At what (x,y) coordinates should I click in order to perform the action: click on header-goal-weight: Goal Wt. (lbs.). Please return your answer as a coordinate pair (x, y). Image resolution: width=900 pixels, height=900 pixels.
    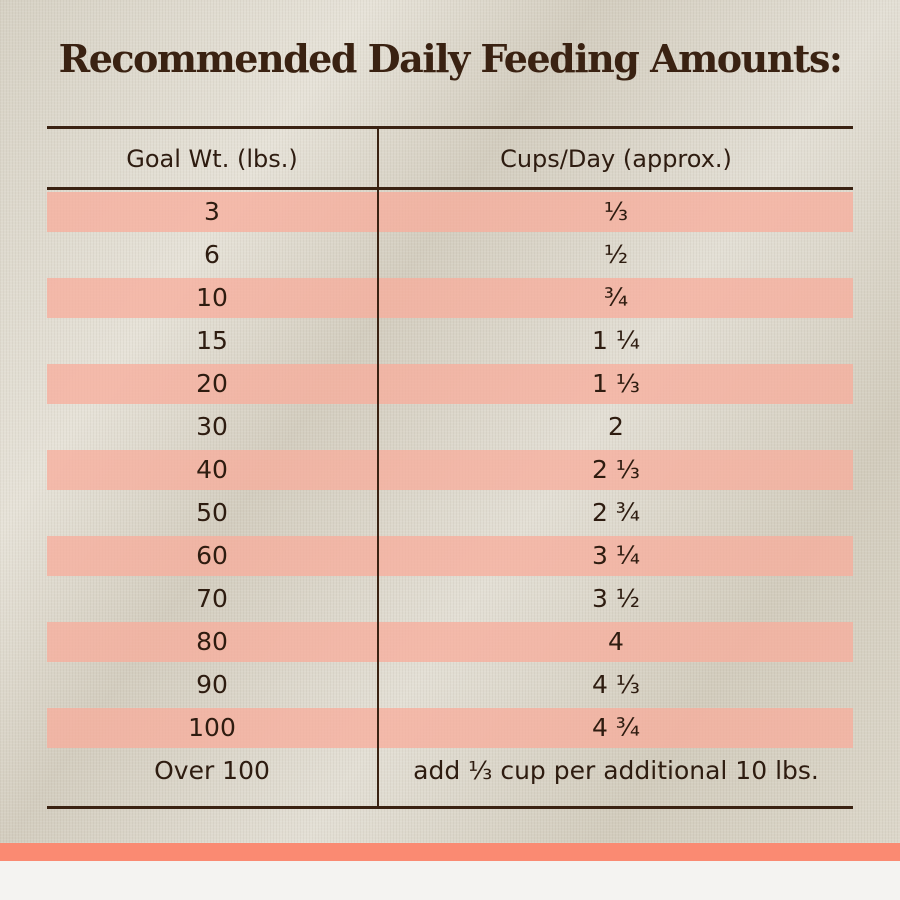
    Looking at the image, I should click on (212, 159).